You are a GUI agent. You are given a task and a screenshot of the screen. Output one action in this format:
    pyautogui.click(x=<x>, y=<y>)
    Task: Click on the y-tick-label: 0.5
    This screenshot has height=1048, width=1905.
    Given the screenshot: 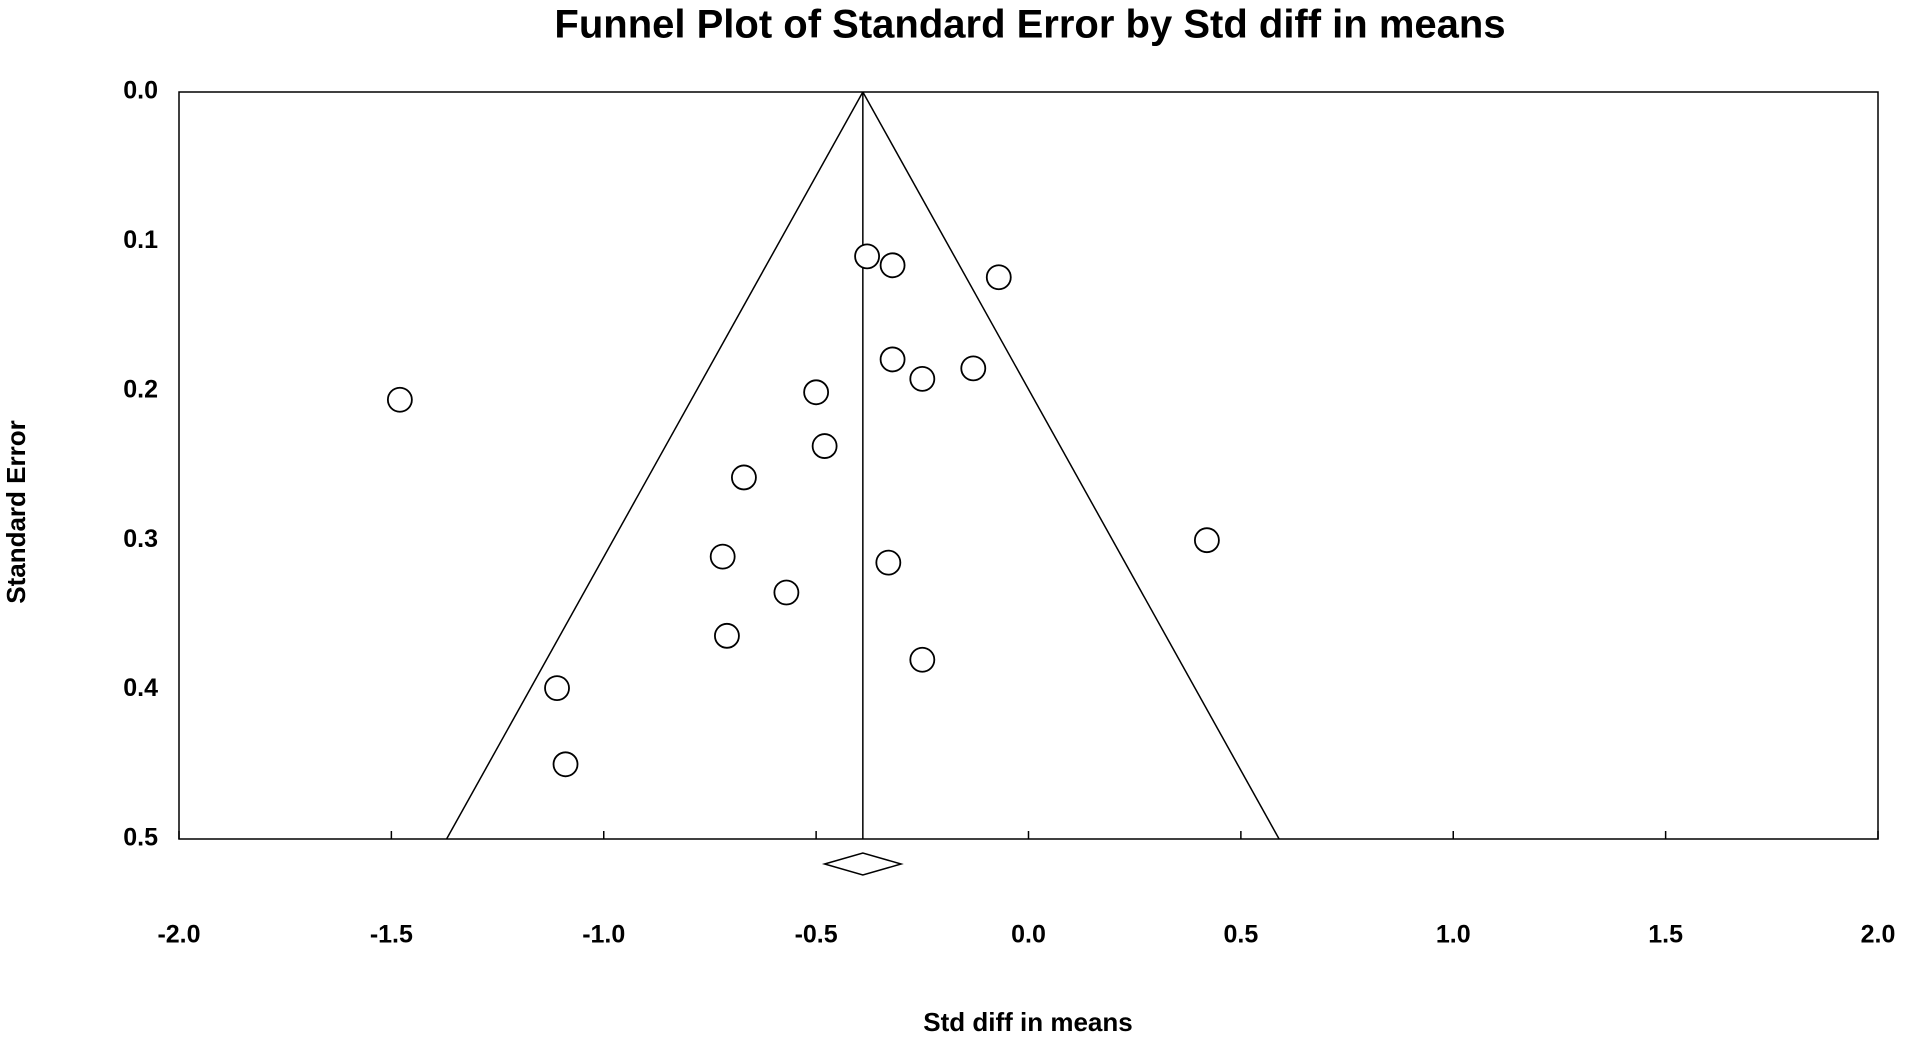 What is the action you would take?
    pyautogui.click(x=140, y=838)
    